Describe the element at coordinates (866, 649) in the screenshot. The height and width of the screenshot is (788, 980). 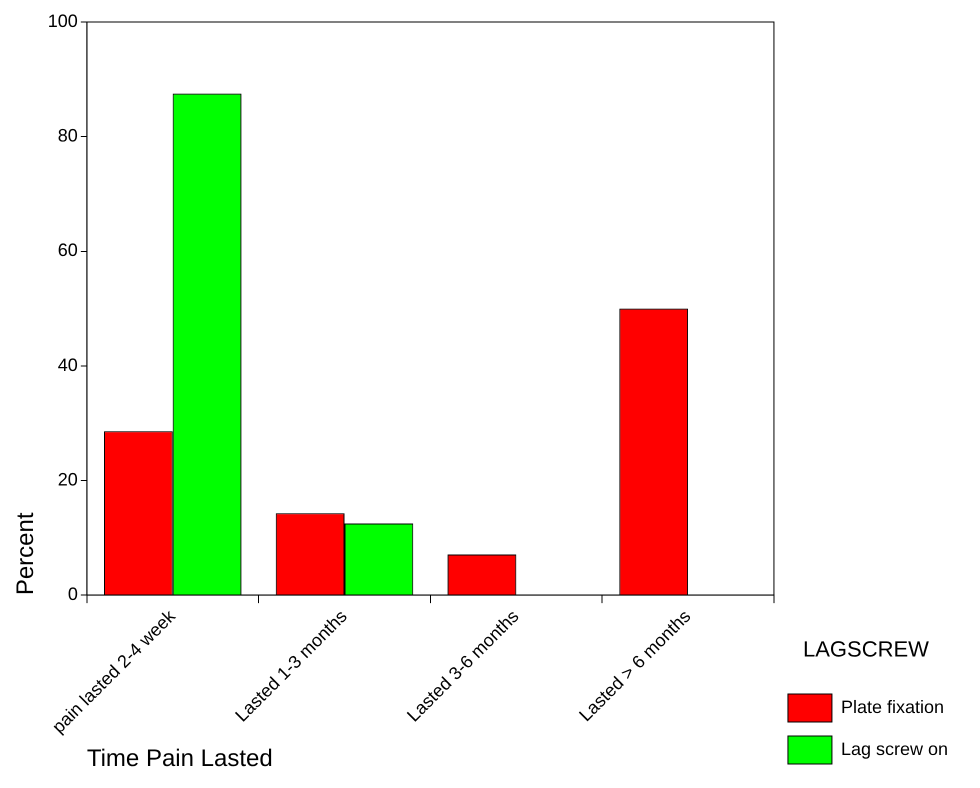
I see `legend-title: LAGSCREW` at that location.